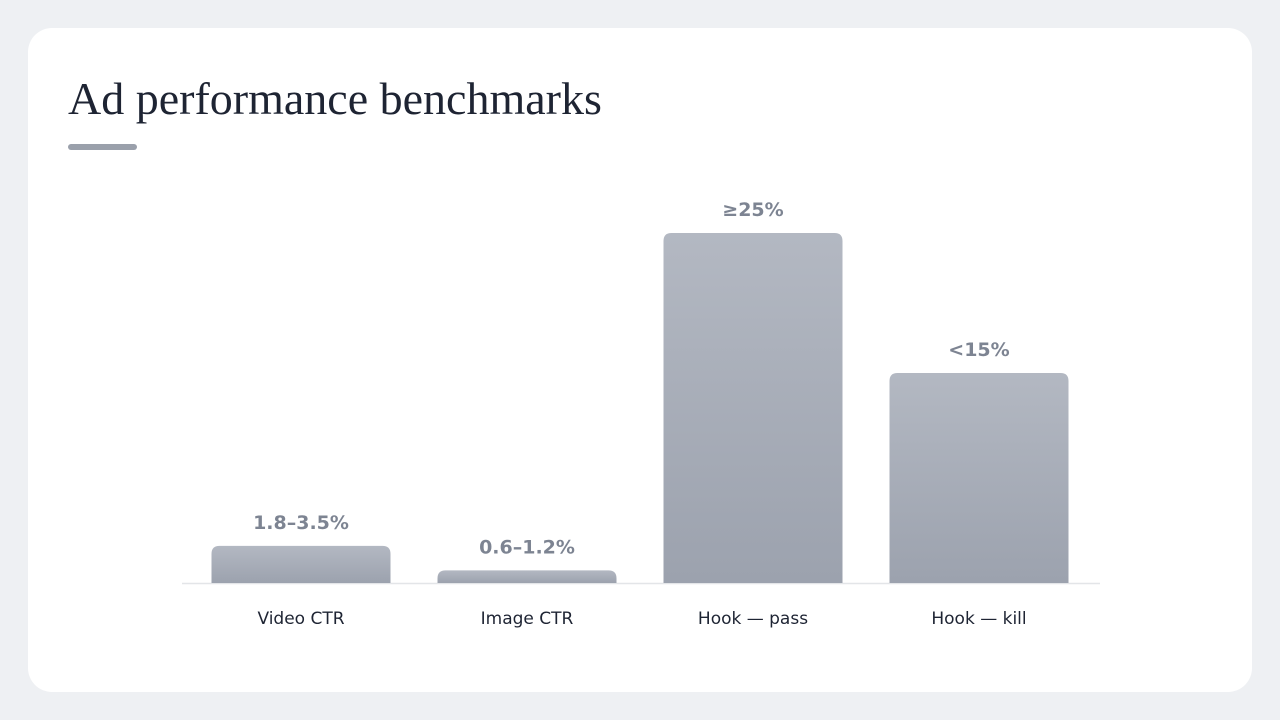 The width and height of the screenshot is (1280, 720). What do you see at coordinates (301, 523) in the screenshot?
I see `value-label: 1.8–3.5%` at bounding box center [301, 523].